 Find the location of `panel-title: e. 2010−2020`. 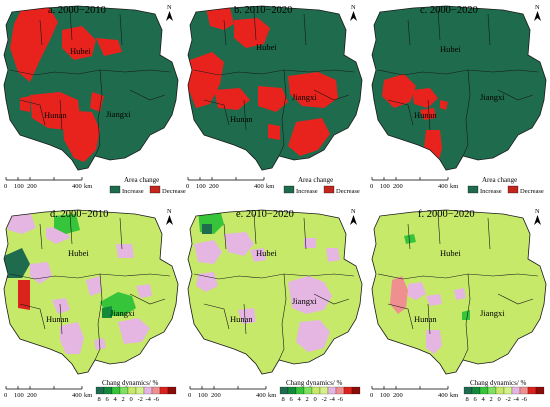

panel-title: e. 2010−2020 is located at coordinates (265, 214).